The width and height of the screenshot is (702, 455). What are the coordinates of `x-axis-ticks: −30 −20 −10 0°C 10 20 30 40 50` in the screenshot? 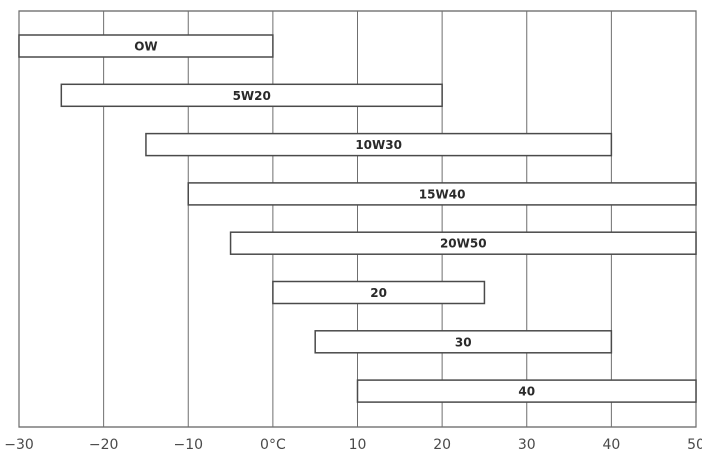 It's located at (353, 445).